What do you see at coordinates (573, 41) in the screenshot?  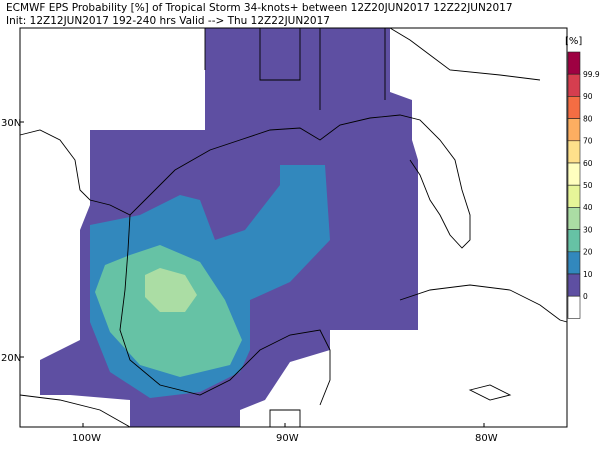 I see `colorbar-unit: [%]` at bounding box center [573, 41].